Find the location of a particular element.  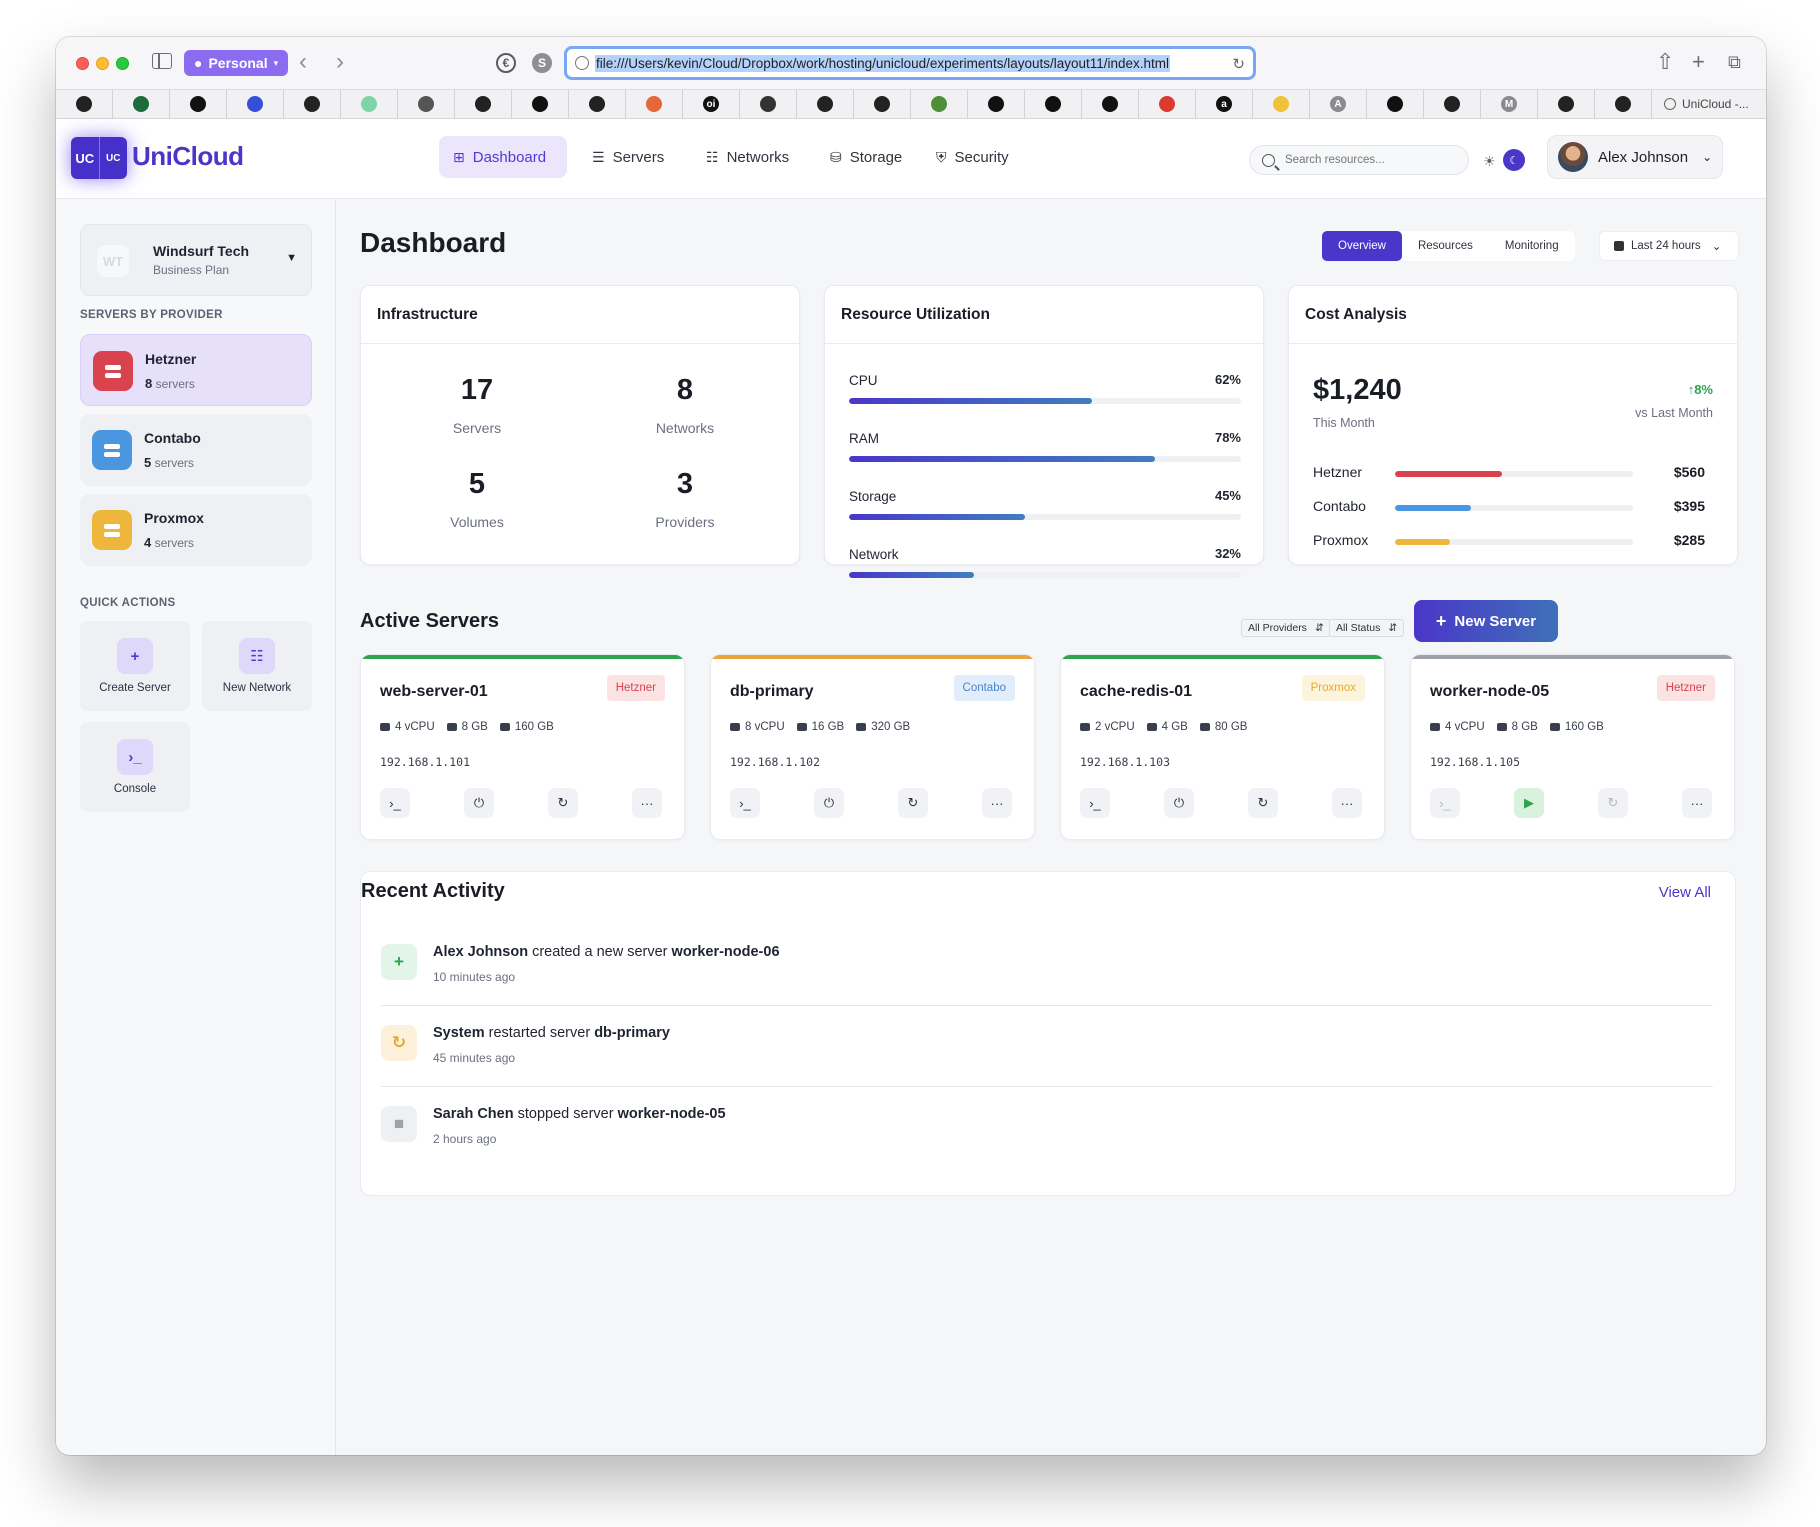

tab-overview-icon: ⧉ is located at coordinates (1734, 62).